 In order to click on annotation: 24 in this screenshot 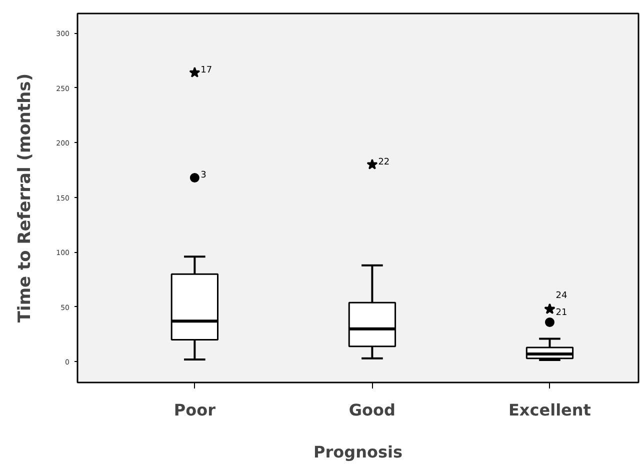, I will do `click(562, 296)`.